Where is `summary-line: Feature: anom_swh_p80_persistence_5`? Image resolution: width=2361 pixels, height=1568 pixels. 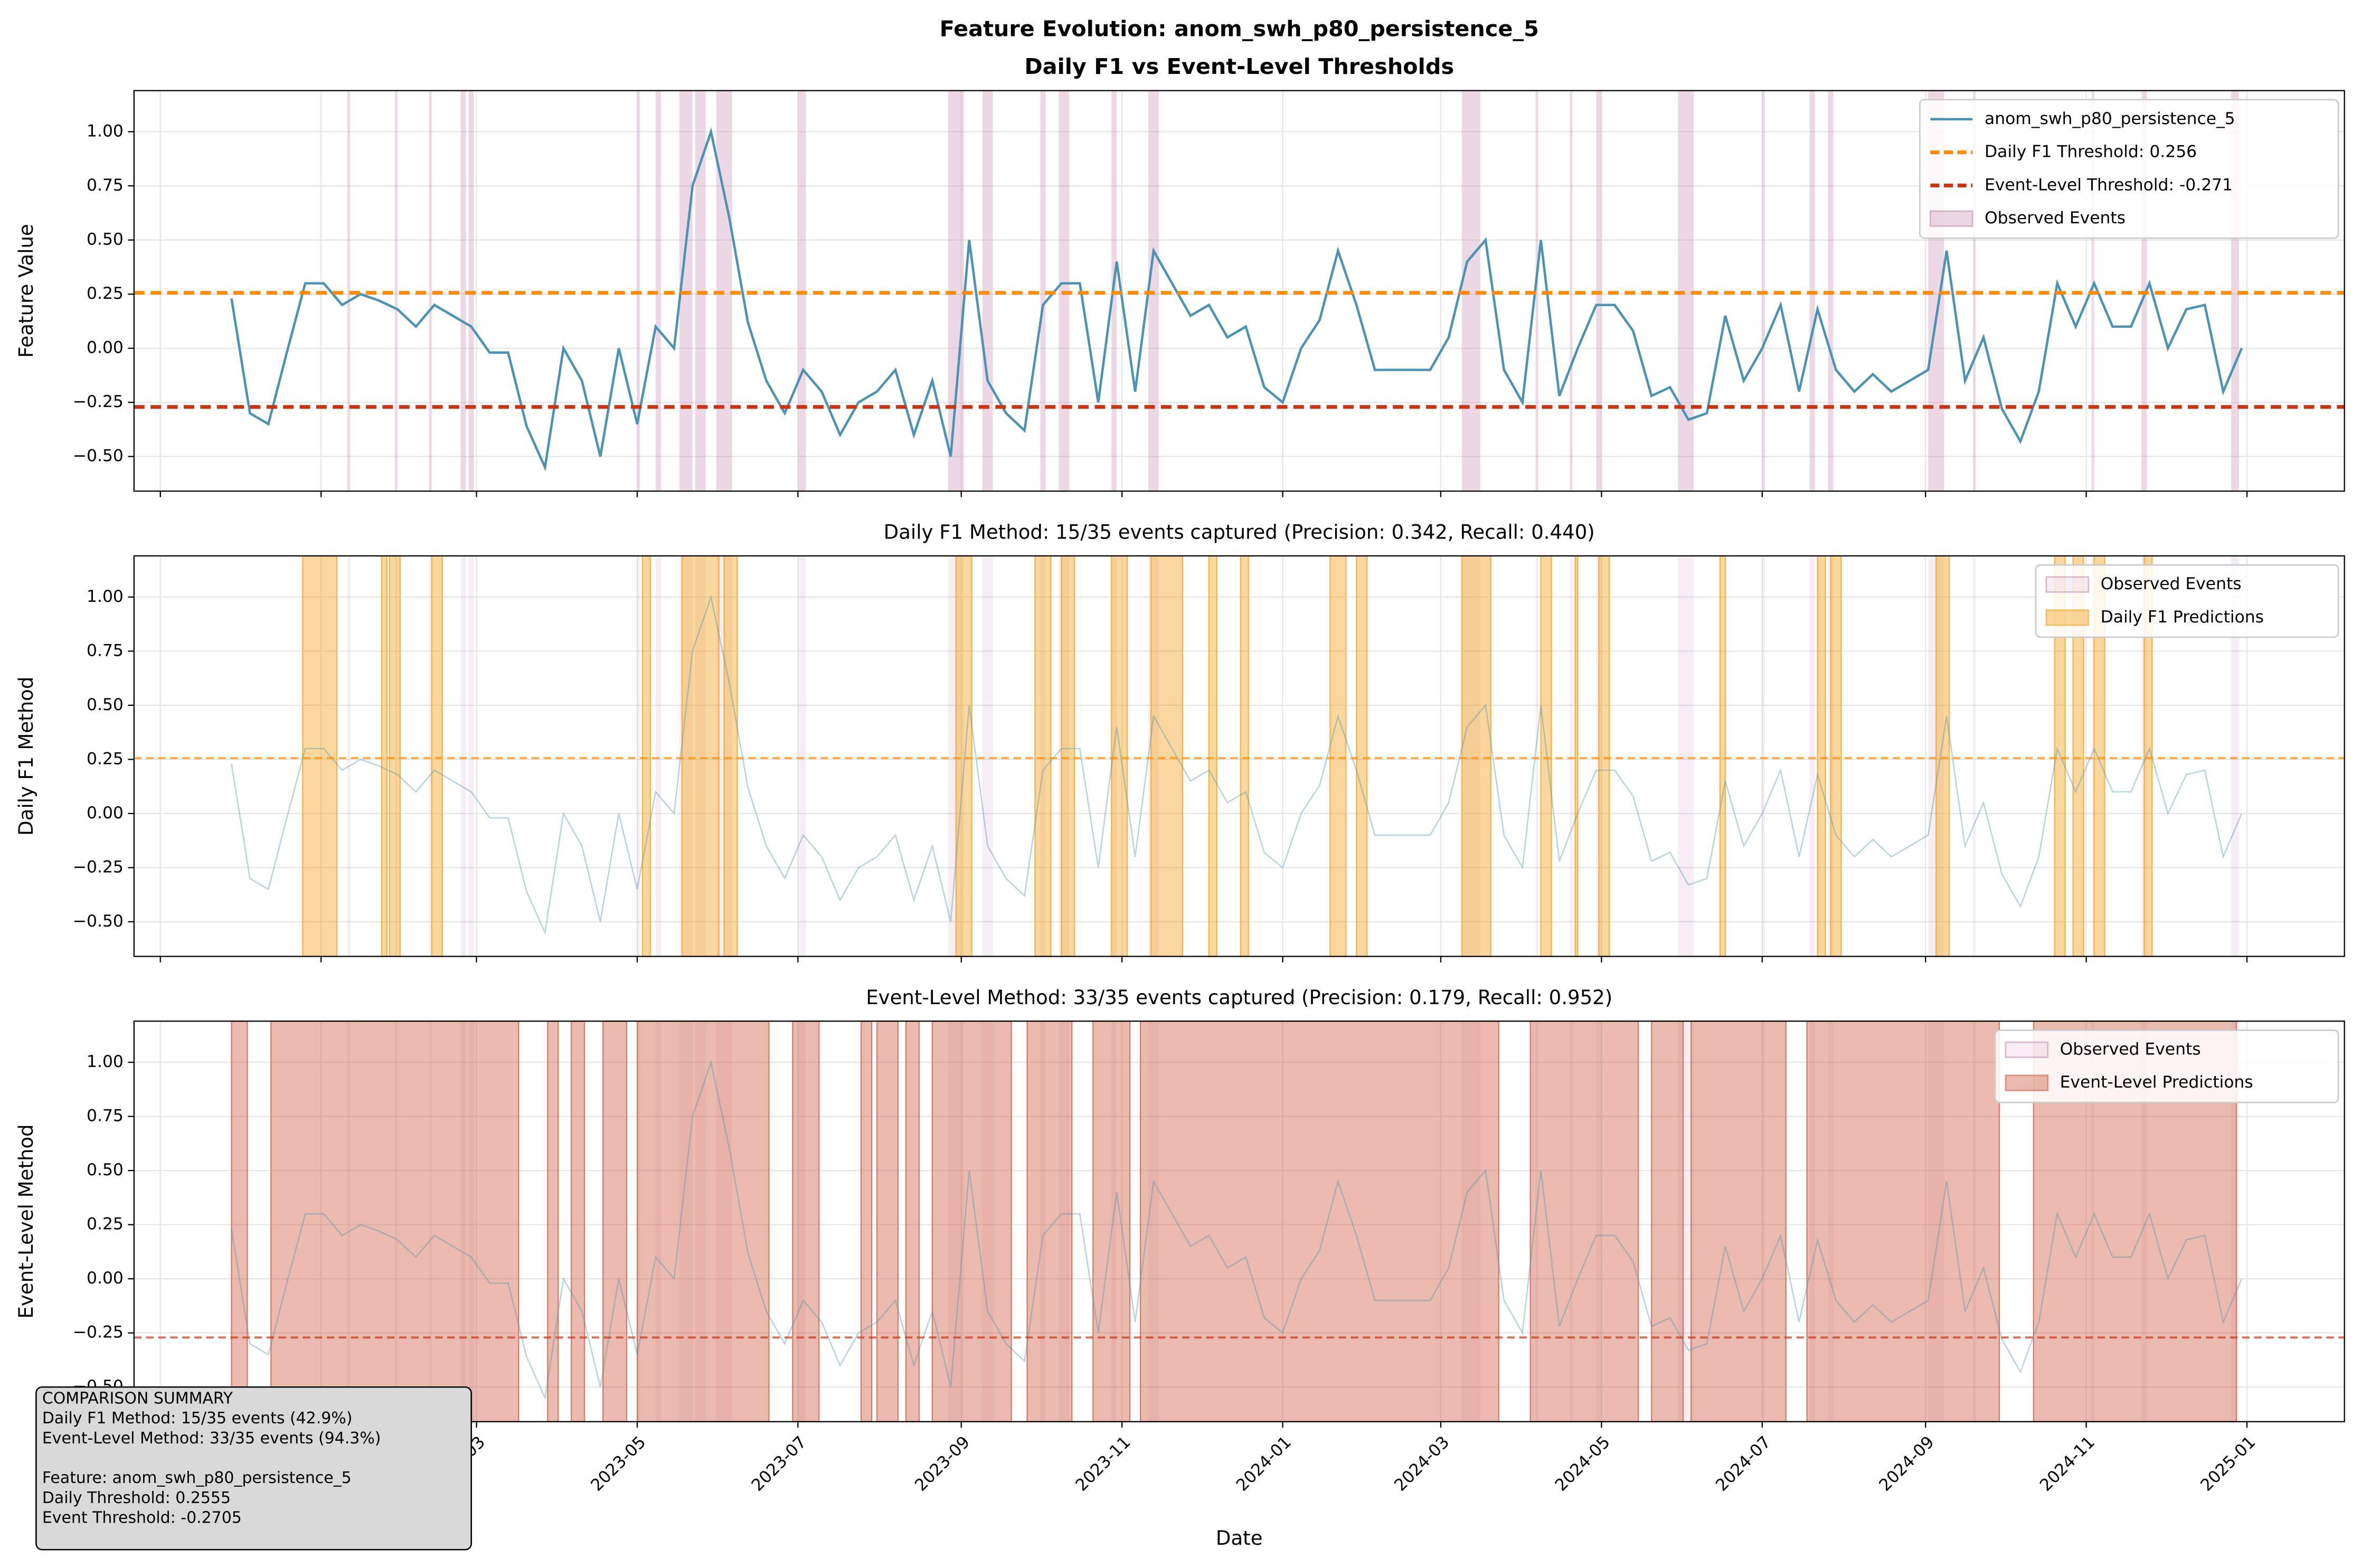 summary-line: Feature: anom_swh_p80_persistence_5 is located at coordinates (197, 1478).